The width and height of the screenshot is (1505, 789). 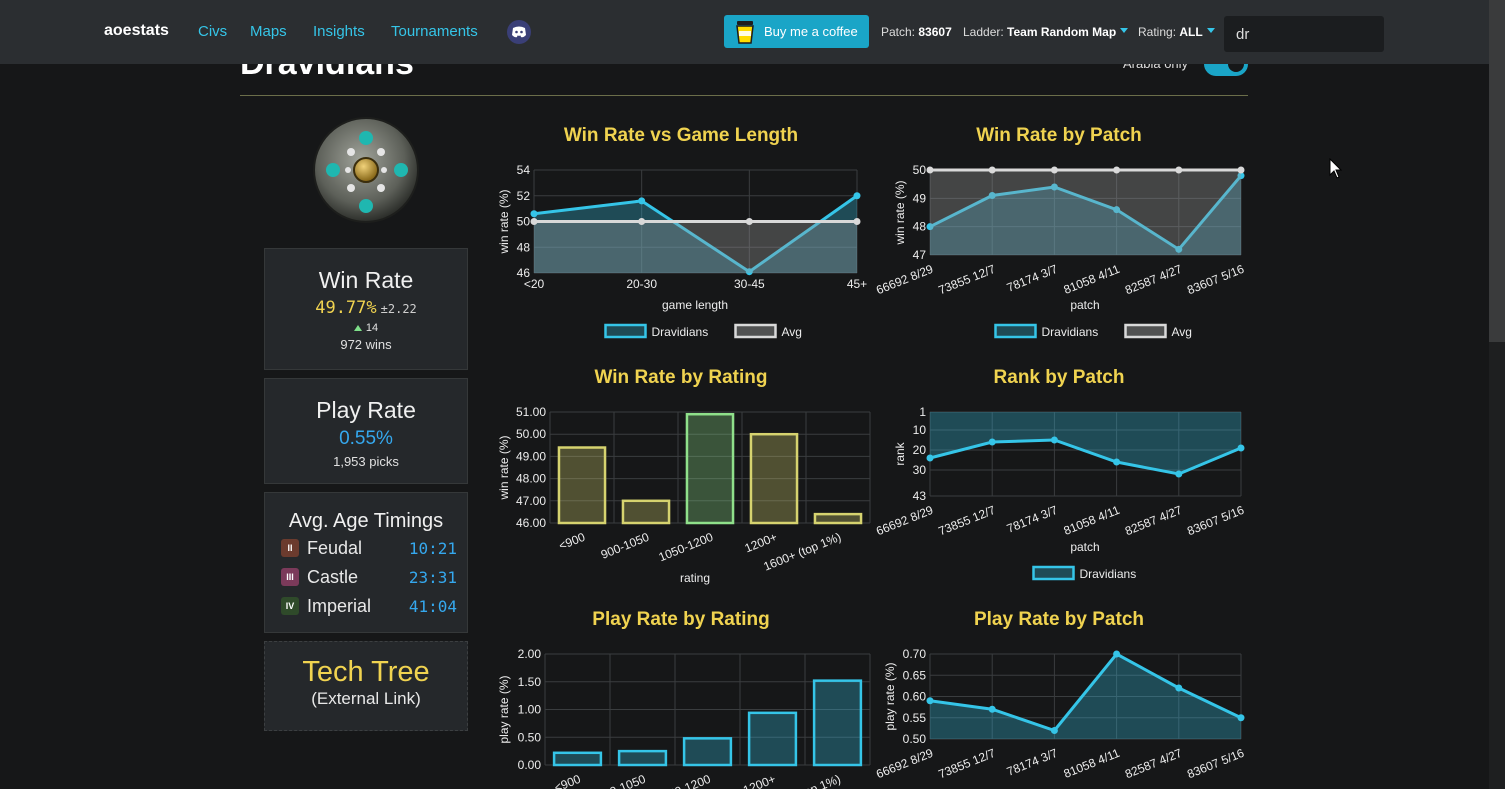 What do you see at coordinates (1084, 305) in the screenshot?
I see `wr-patch-xlabel: patch` at bounding box center [1084, 305].